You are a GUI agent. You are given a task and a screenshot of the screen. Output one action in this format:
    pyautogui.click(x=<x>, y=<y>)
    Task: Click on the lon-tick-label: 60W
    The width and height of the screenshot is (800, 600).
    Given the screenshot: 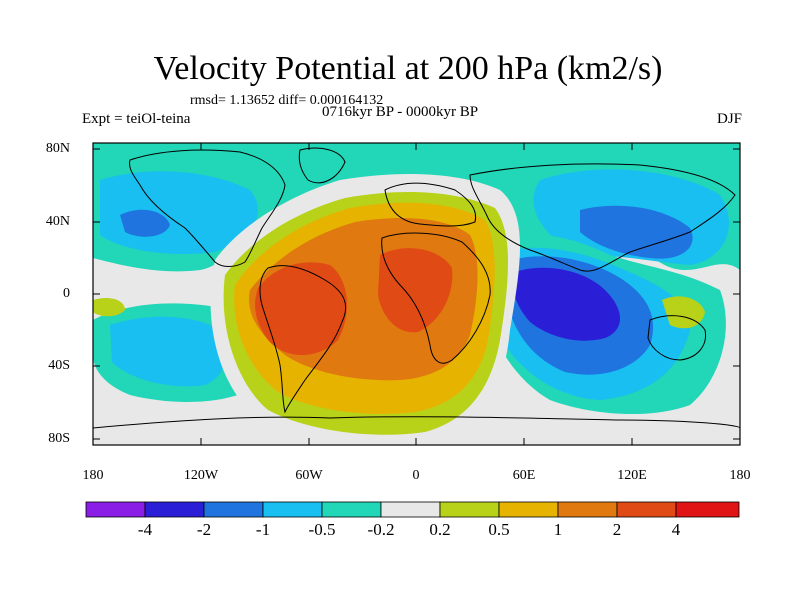 What is the action you would take?
    pyautogui.click(x=309, y=475)
    